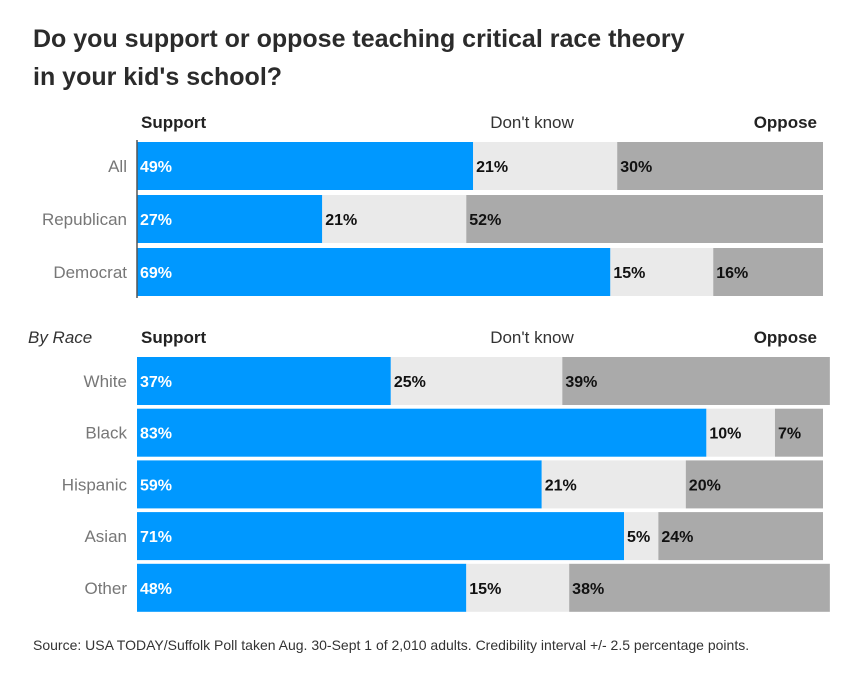 The height and width of the screenshot is (685, 864). Describe the element at coordinates (156, 382) in the screenshot. I see `data-label-white-support: 37%` at that location.